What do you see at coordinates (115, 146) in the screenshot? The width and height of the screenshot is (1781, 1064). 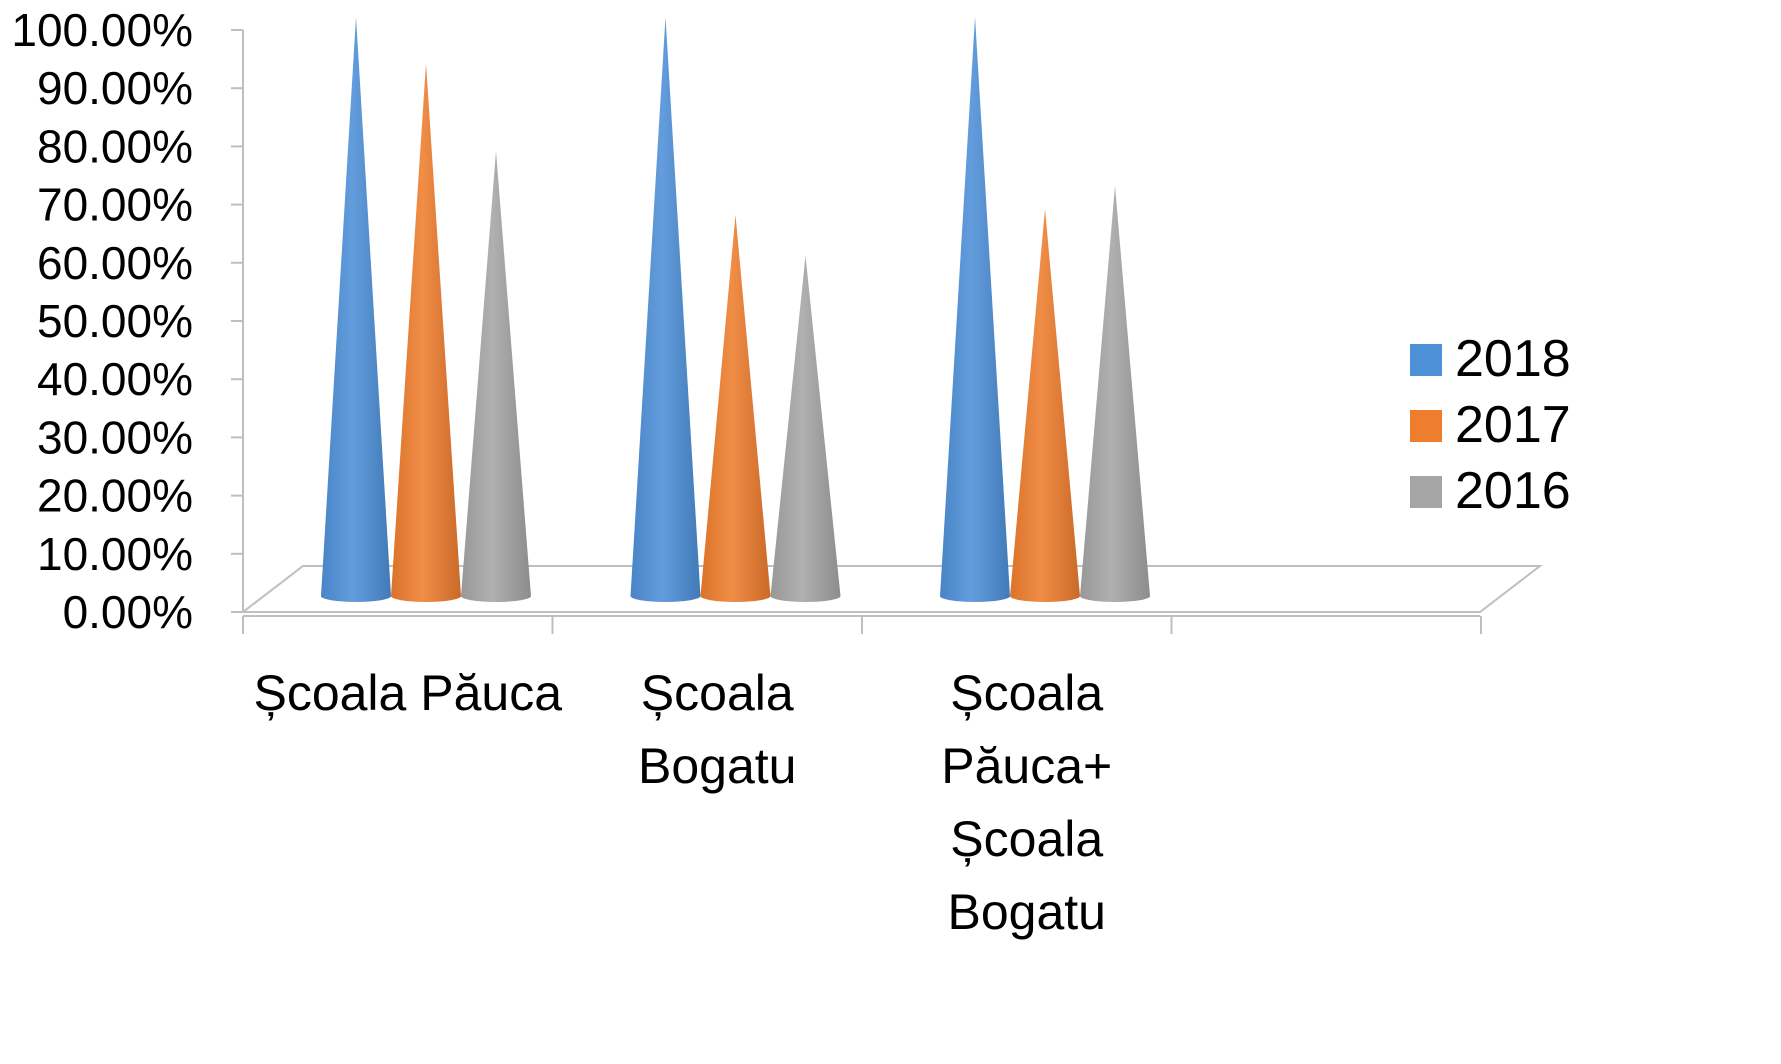 I see `y-tick-label: 80.00%` at bounding box center [115, 146].